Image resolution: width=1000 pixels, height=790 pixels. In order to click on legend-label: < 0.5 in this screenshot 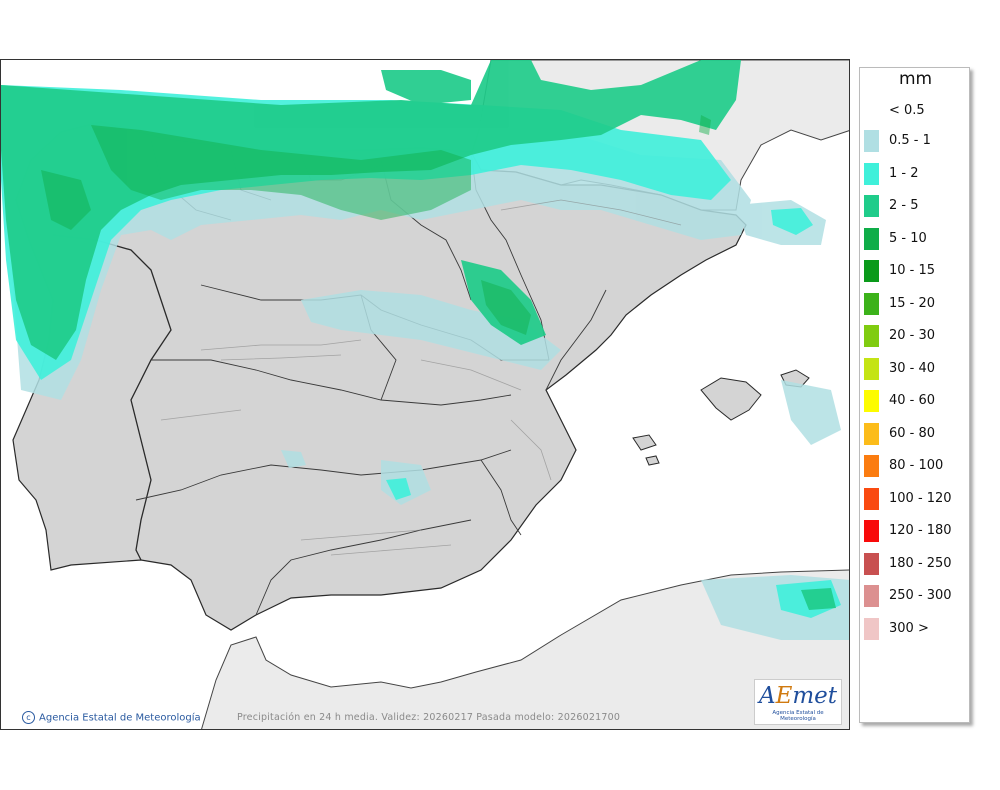, I will do `click(907, 110)`.